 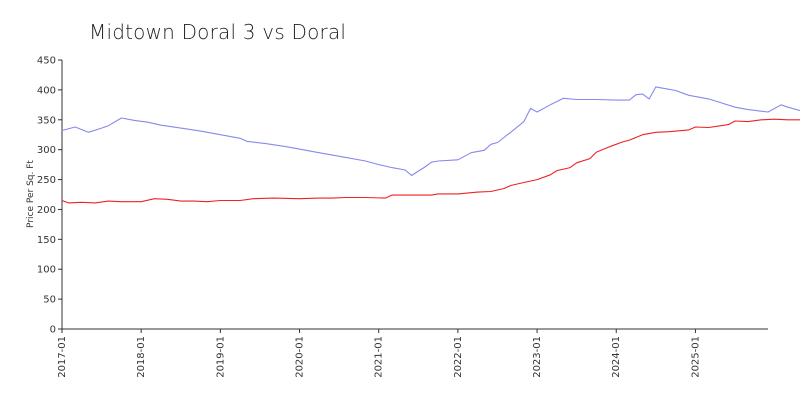 What do you see at coordinates (46, 61) in the screenshot?
I see `y-tick-label: 450` at bounding box center [46, 61].